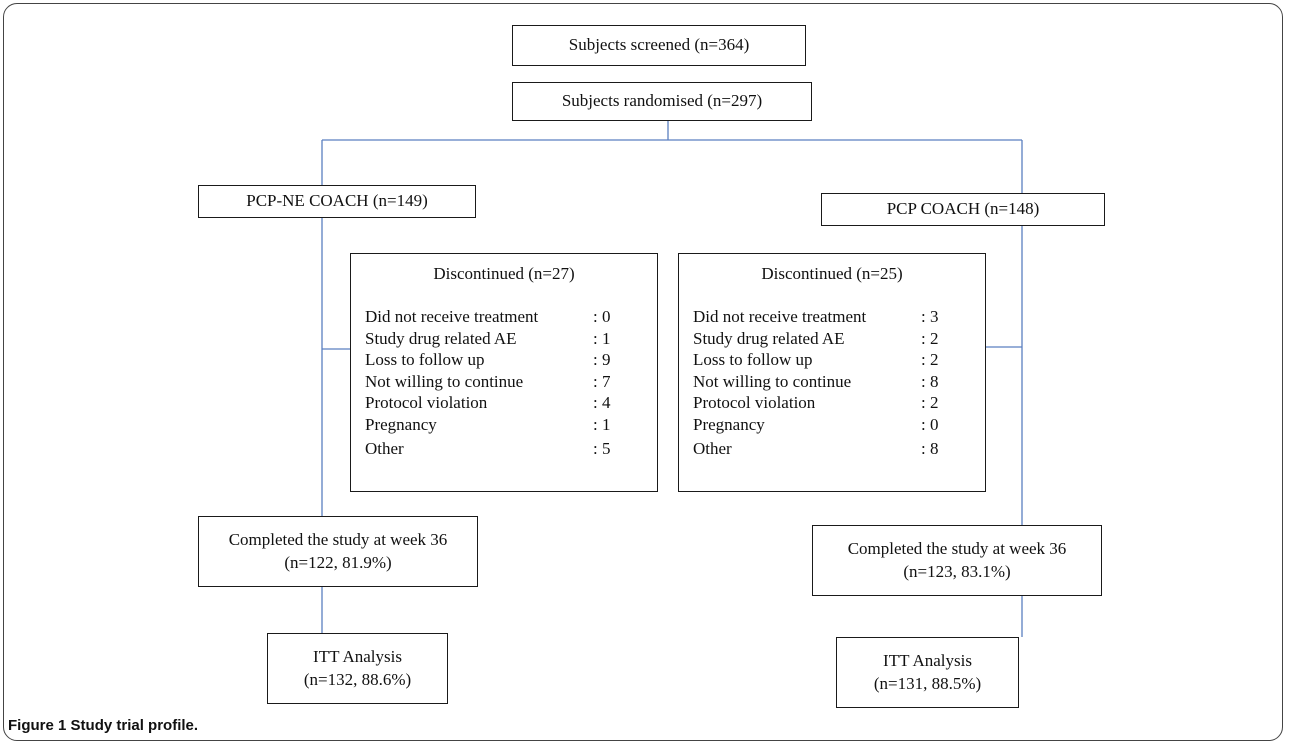 The width and height of the screenshot is (1290, 748). Describe the element at coordinates (602, 448) in the screenshot. I see `left-row-value: : 5` at that location.